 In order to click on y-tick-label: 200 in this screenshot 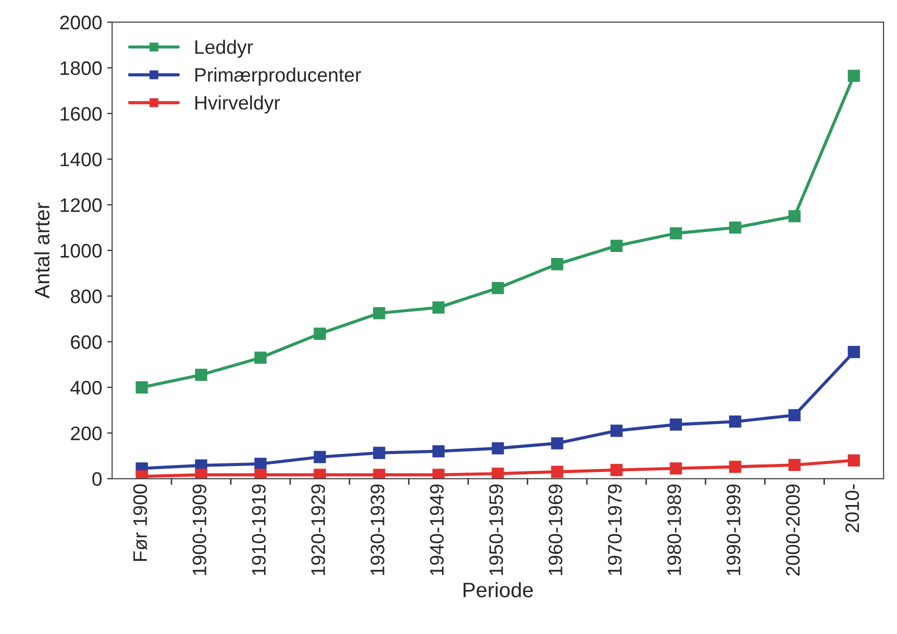, I will do `click(86, 433)`.